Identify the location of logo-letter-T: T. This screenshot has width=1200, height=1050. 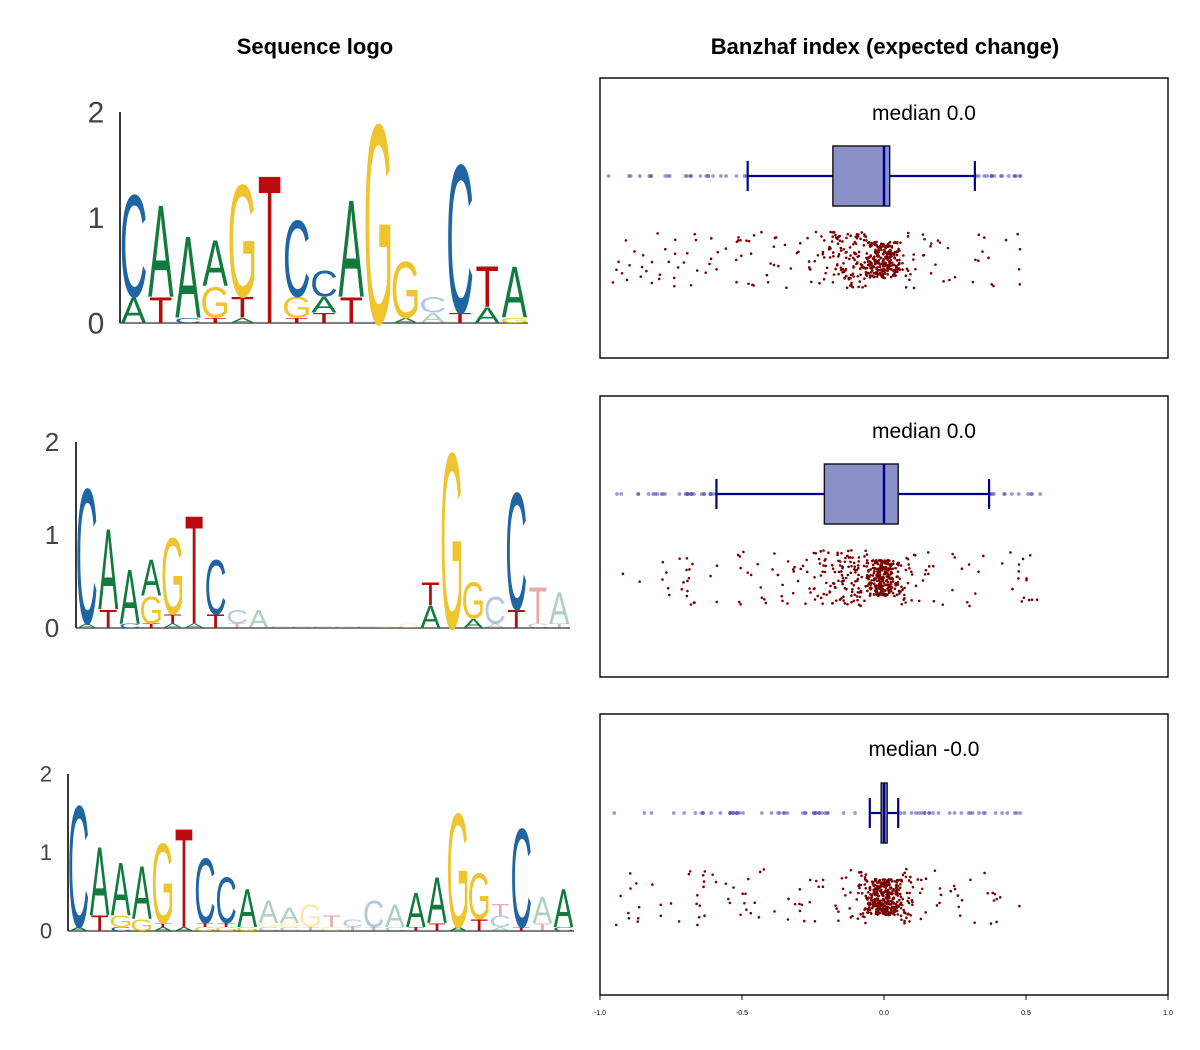
(542, 927).